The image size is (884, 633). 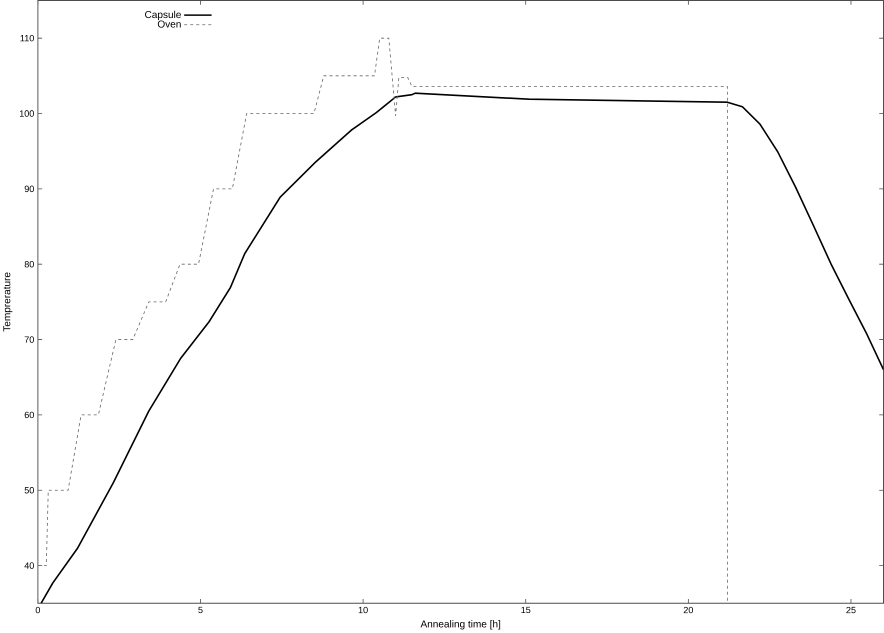 I want to click on y-tick-label: 100, so click(x=27, y=113).